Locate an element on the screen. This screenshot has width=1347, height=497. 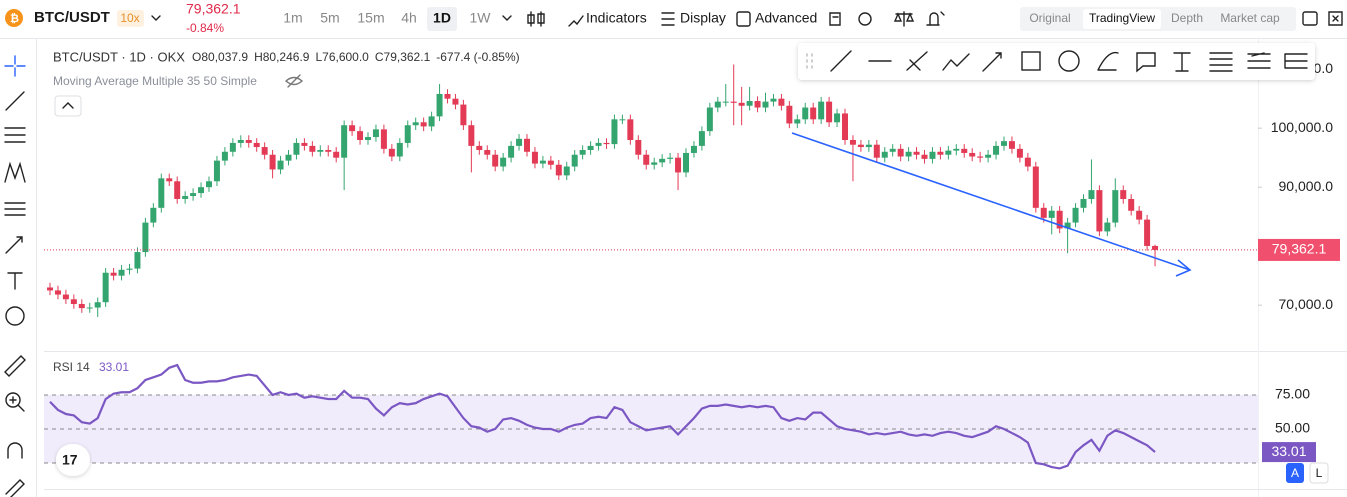
pencil-tool is located at coordinates (15, 488).